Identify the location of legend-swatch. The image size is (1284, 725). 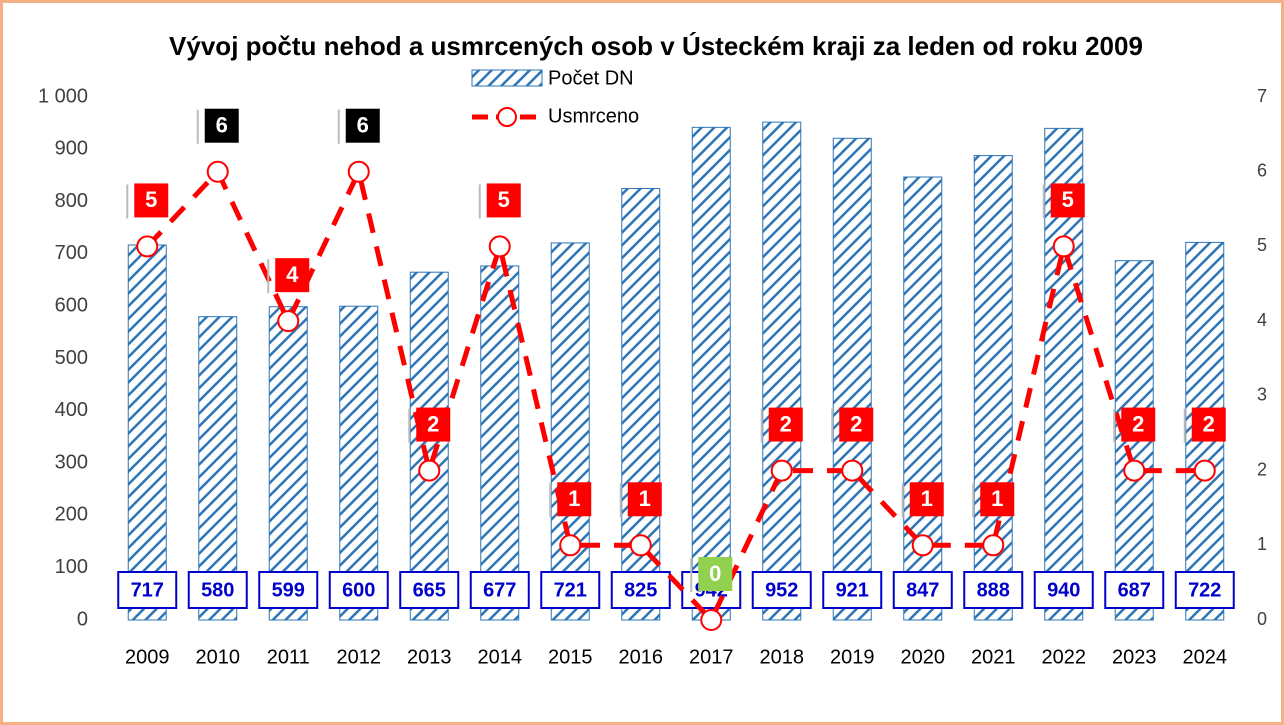
(507, 78).